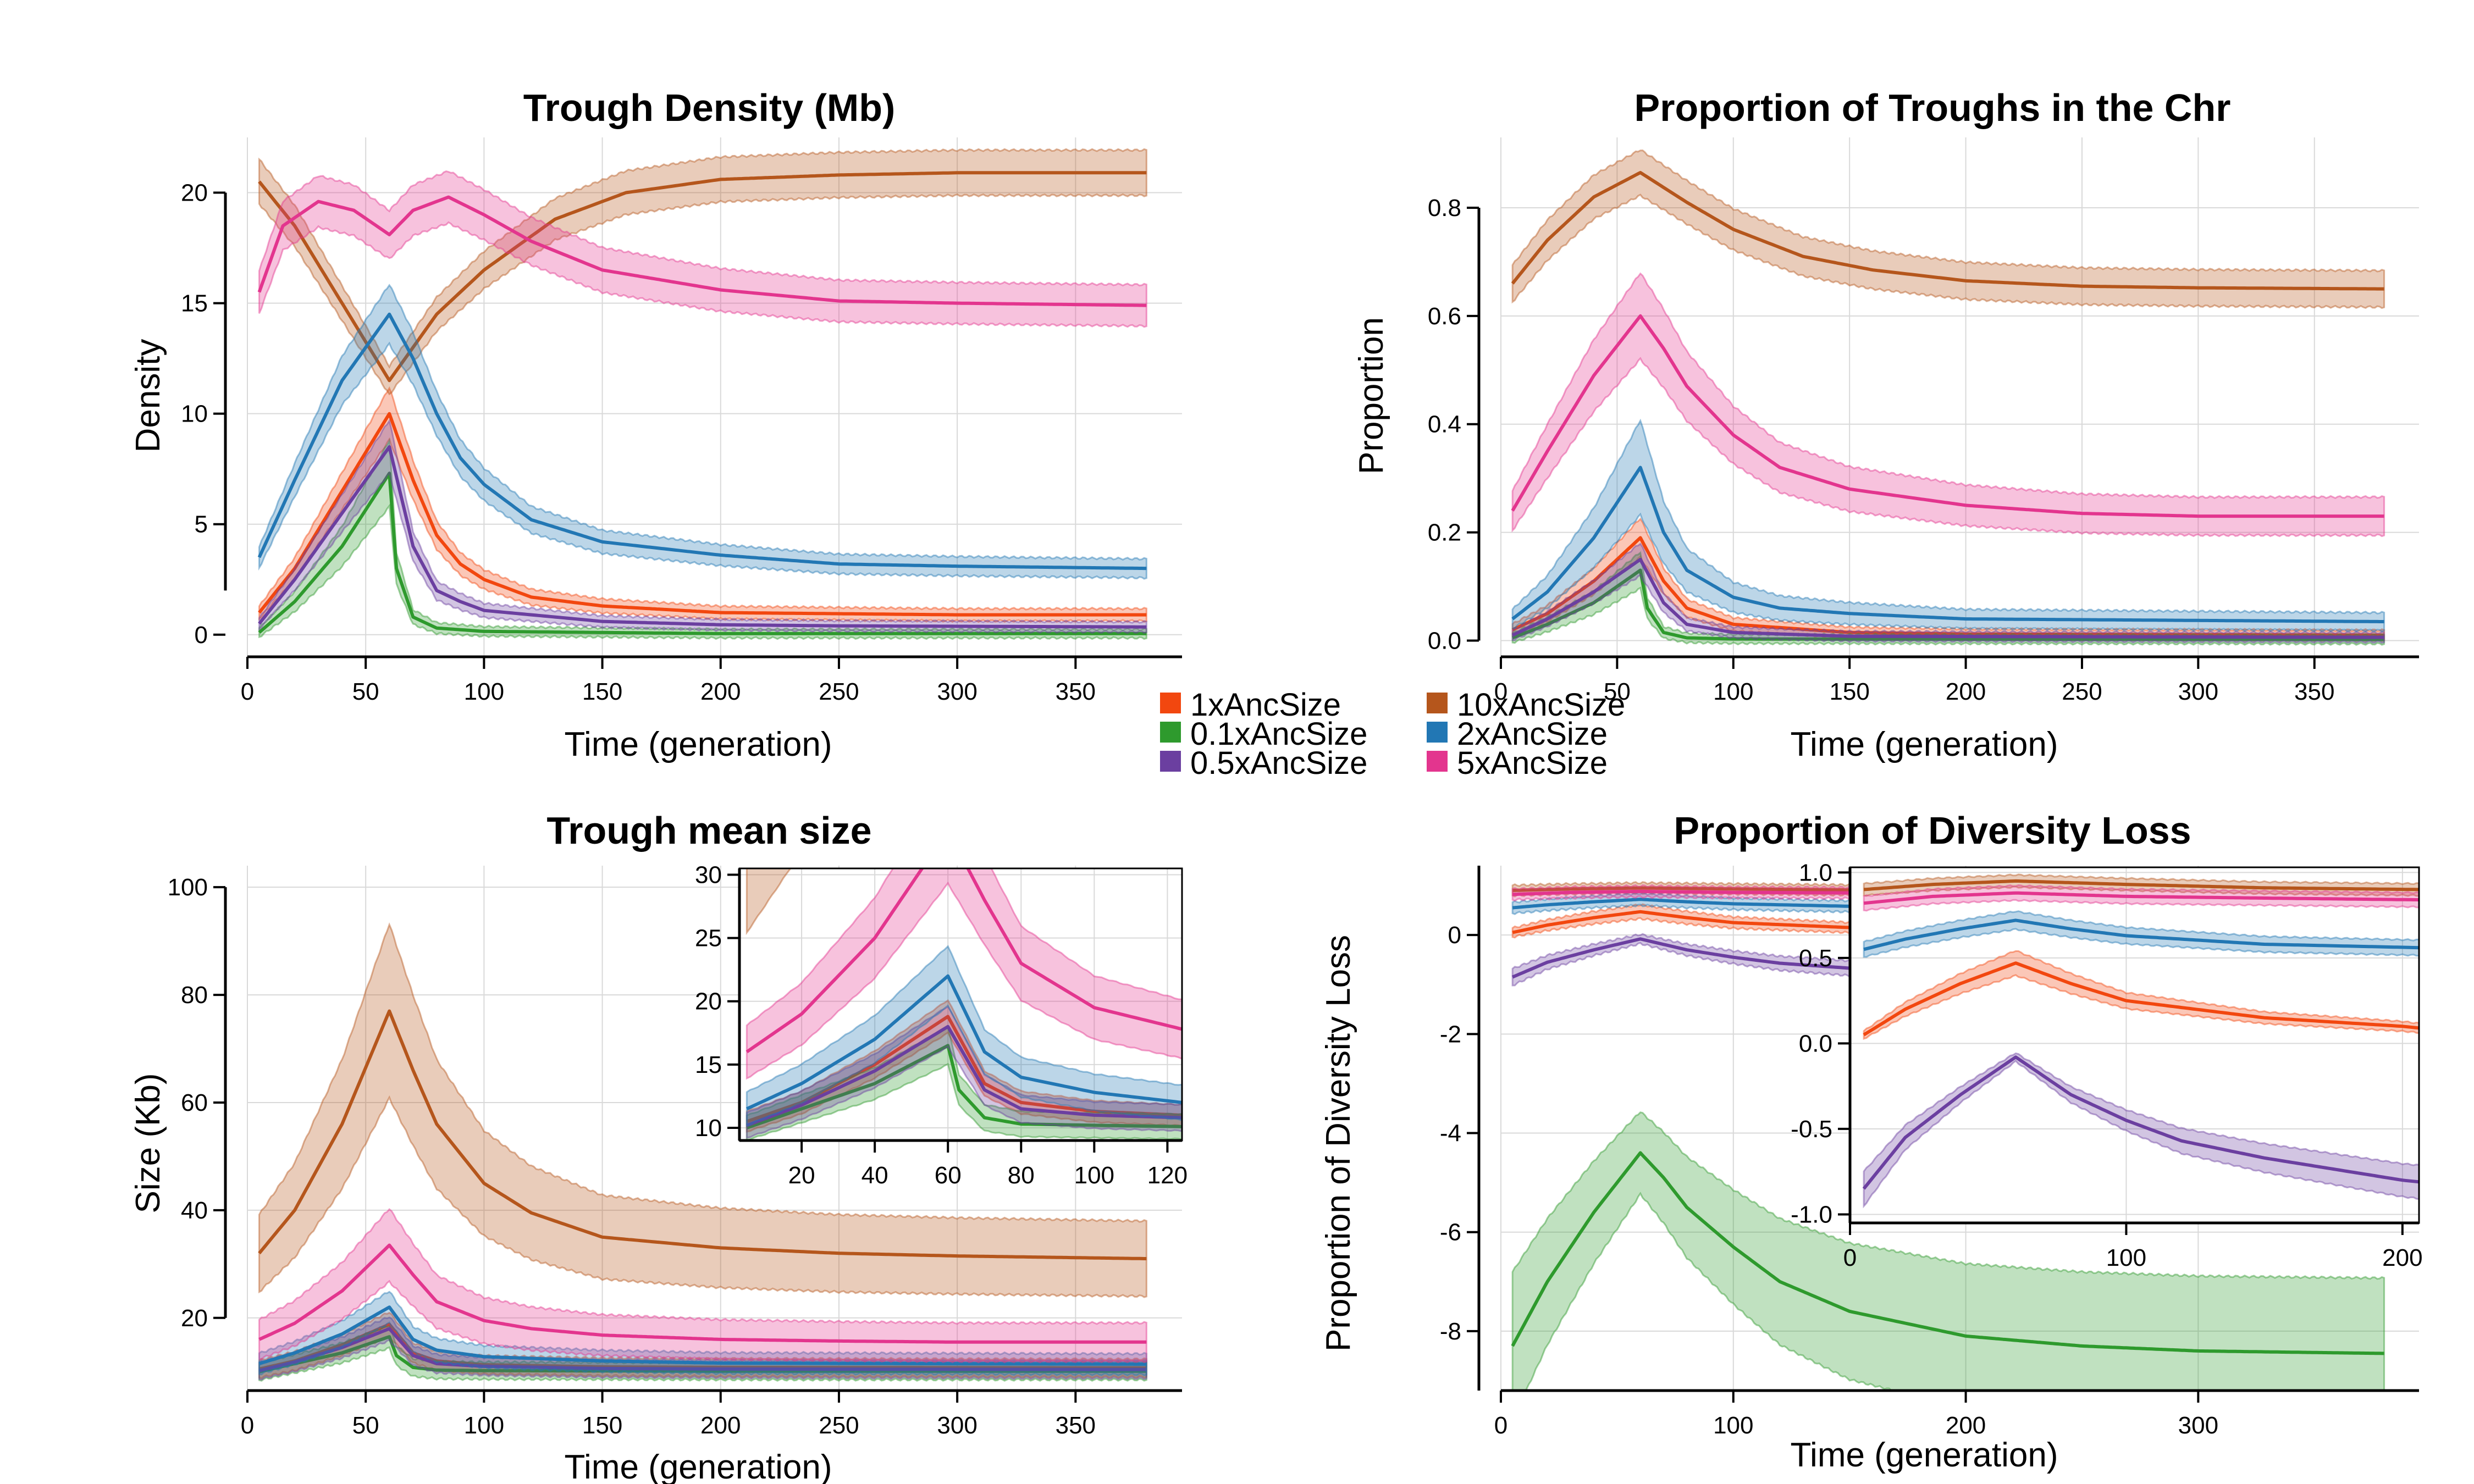 This screenshot has width=2474, height=1484. Describe the element at coordinates (366, 691) in the screenshot. I see `density-xtick-label: 50` at that location.